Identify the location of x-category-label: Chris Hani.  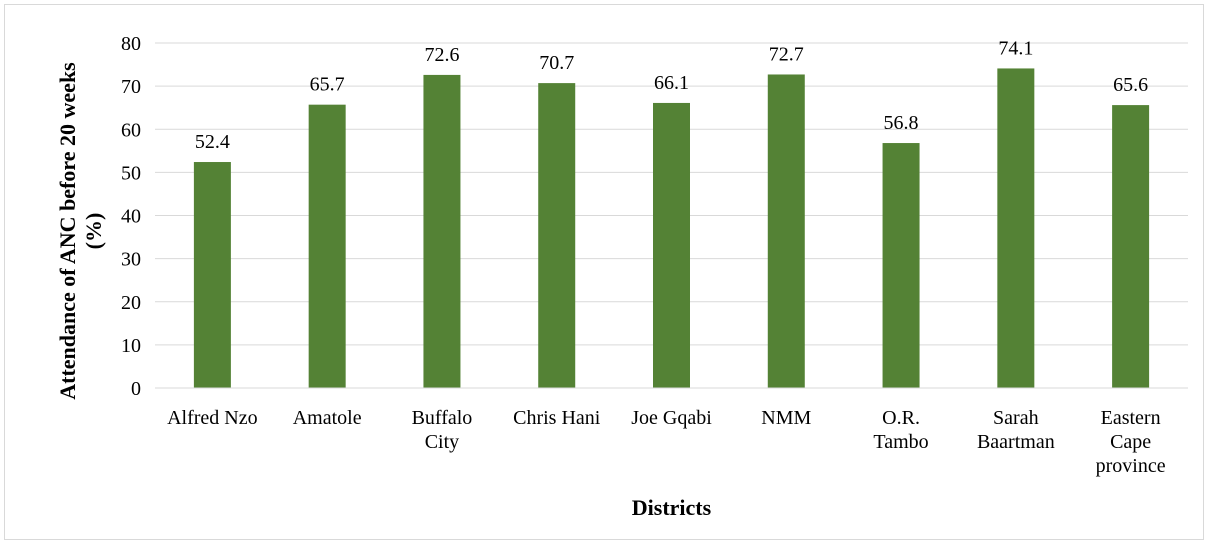
(557, 418).